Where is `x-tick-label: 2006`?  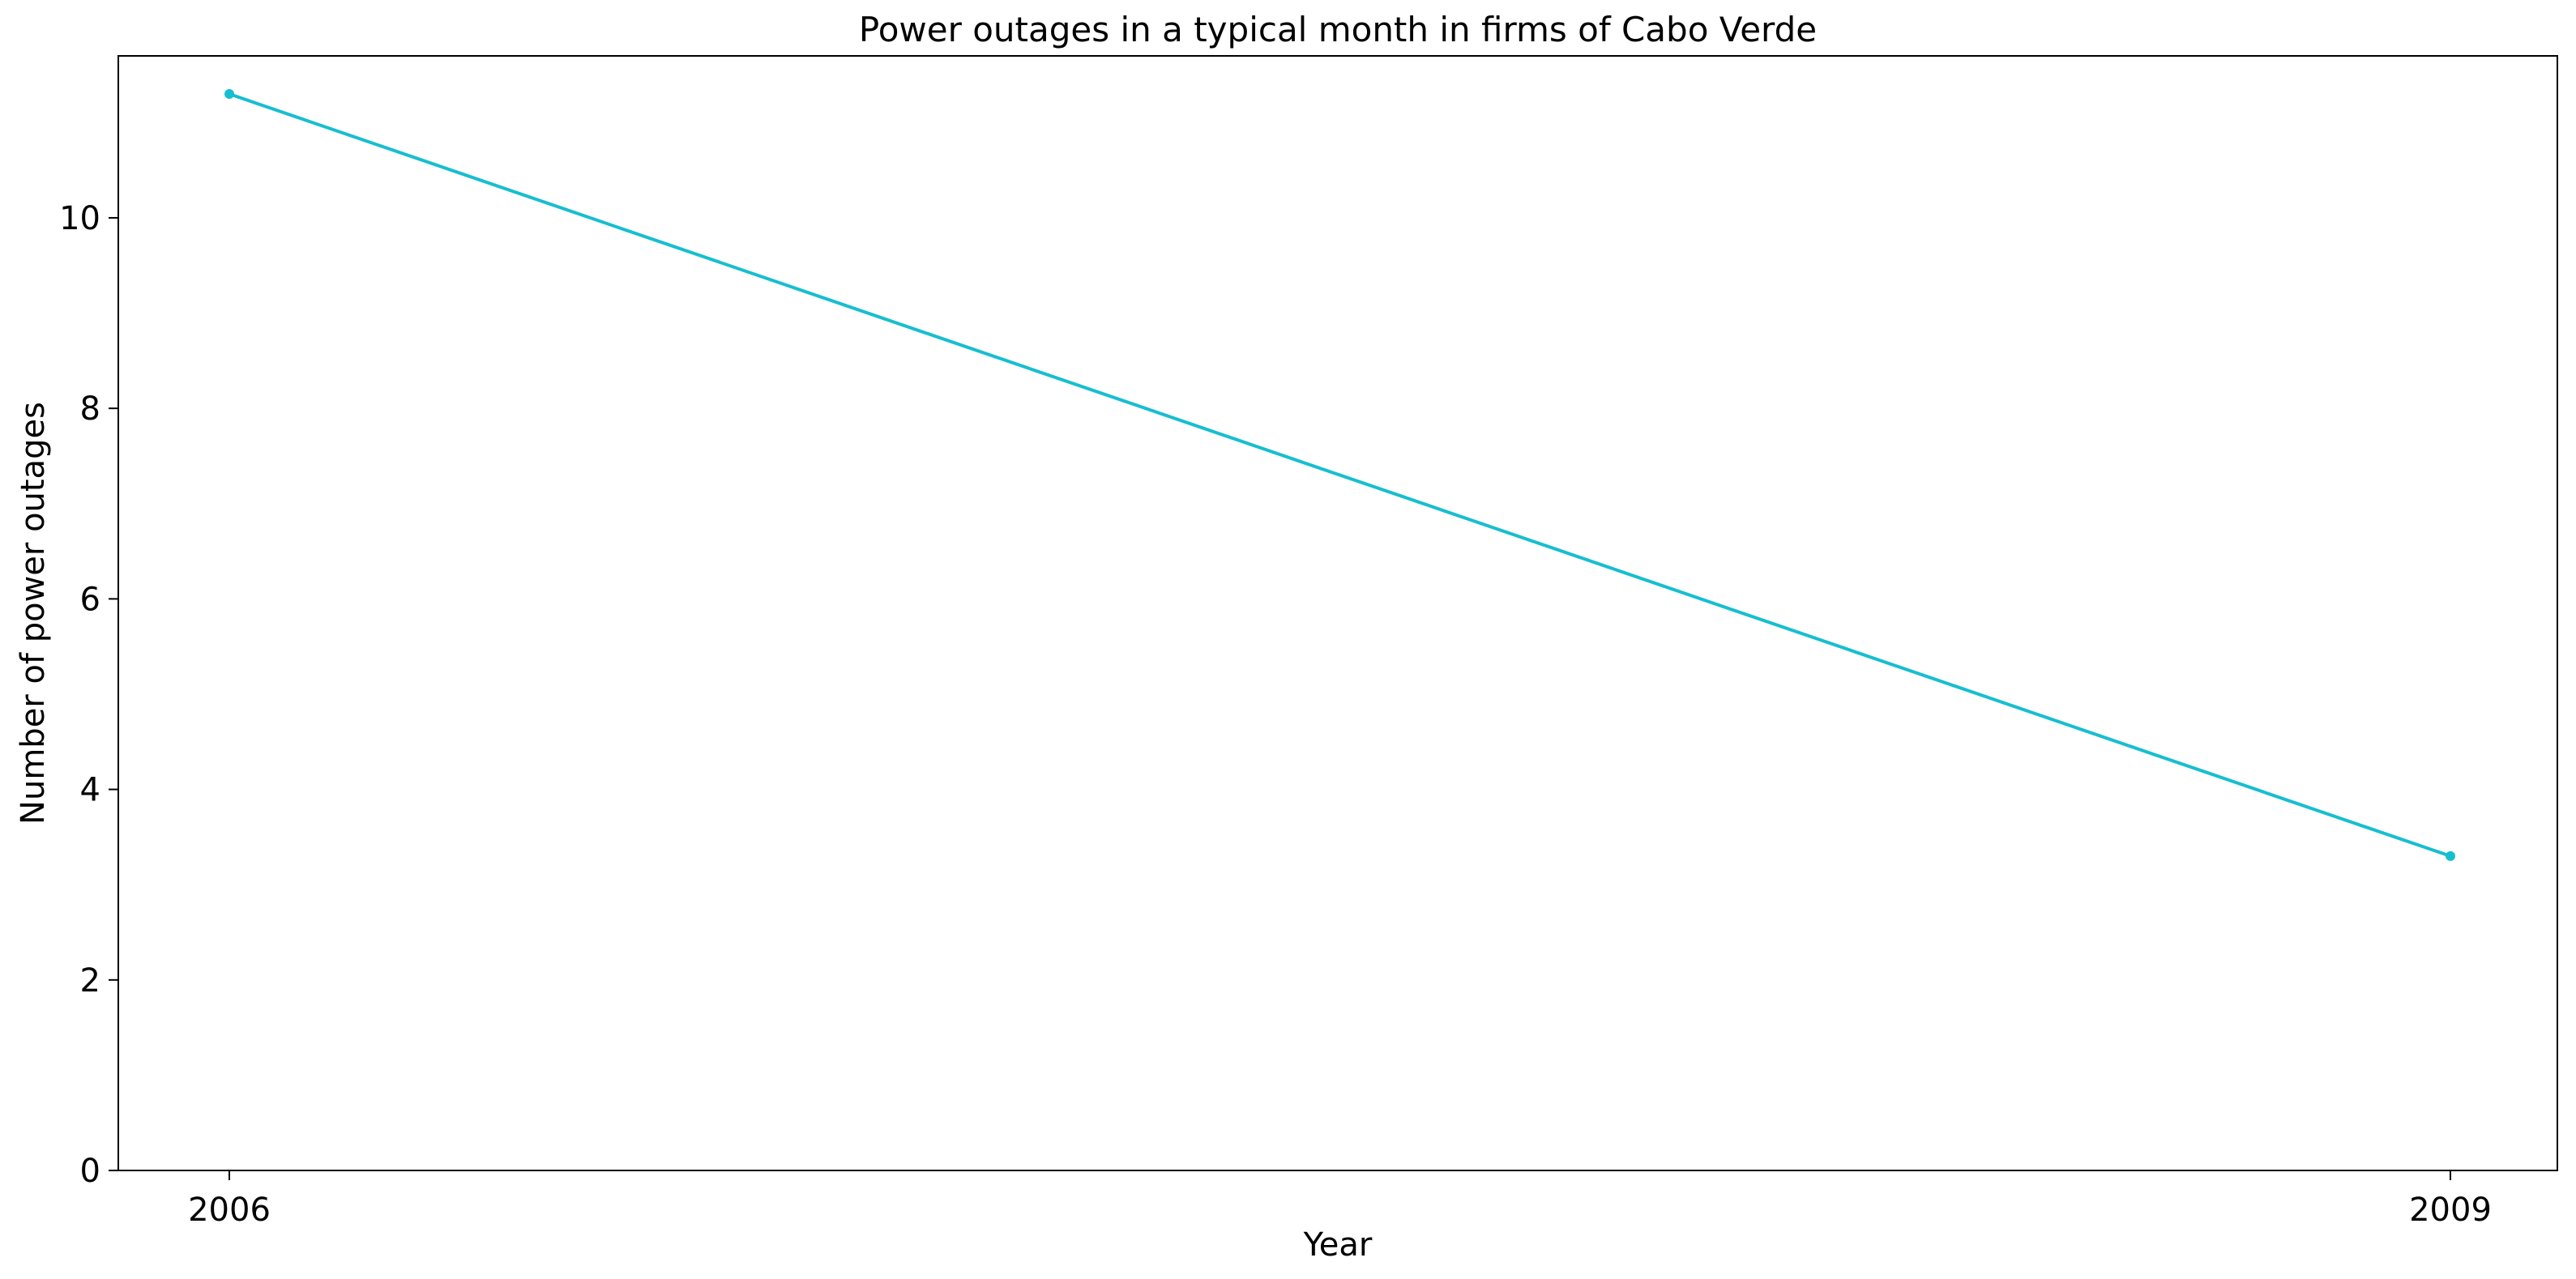
x-tick-label: 2006 is located at coordinates (229, 1210).